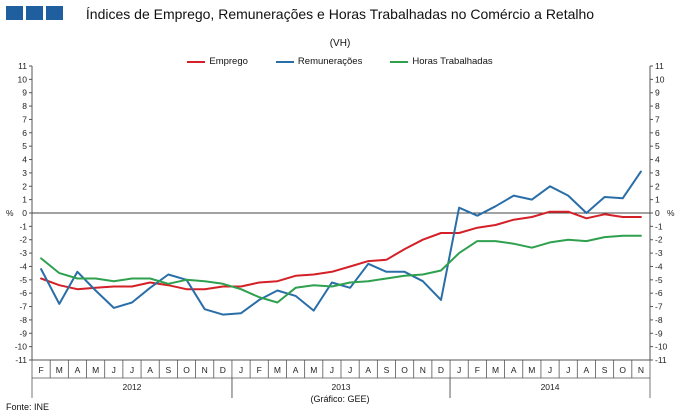 Image resolution: width=680 pixels, height=416 pixels. Describe the element at coordinates (23, 226) in the screenshot. I see `y-tick-label-left: -1` at that location.